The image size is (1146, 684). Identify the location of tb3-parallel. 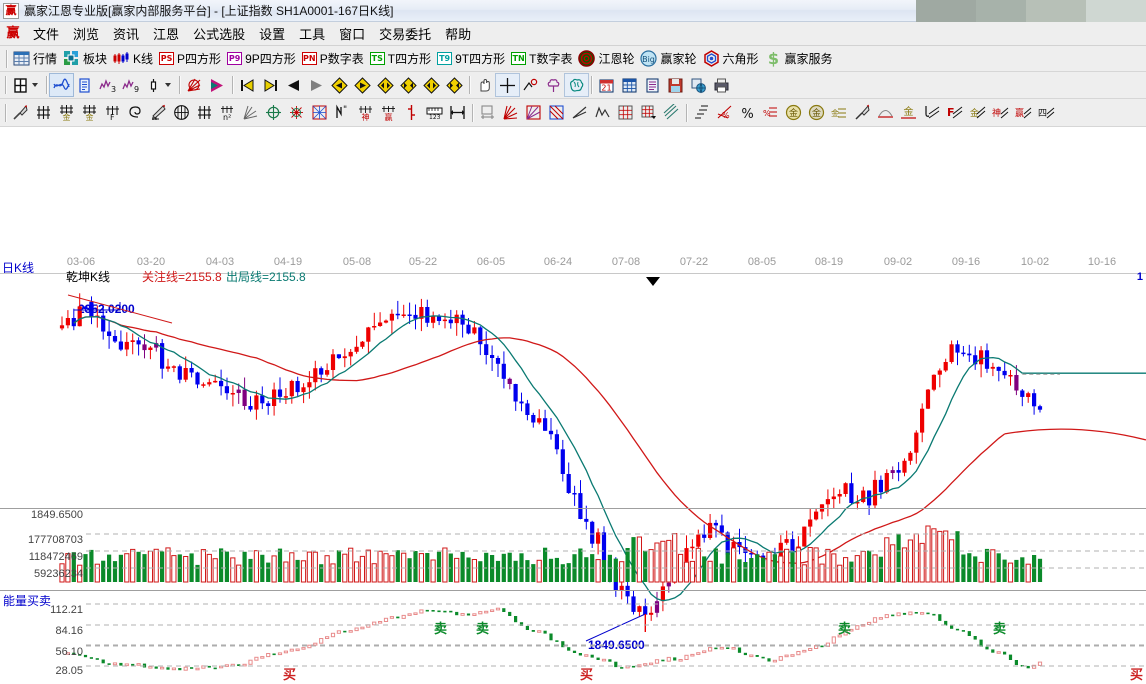
(671, 113).